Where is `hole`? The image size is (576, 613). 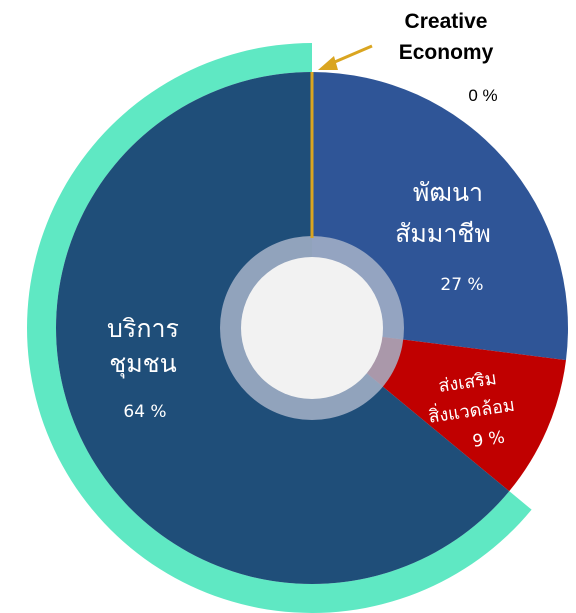
hole is located at coordinates (312, 328).